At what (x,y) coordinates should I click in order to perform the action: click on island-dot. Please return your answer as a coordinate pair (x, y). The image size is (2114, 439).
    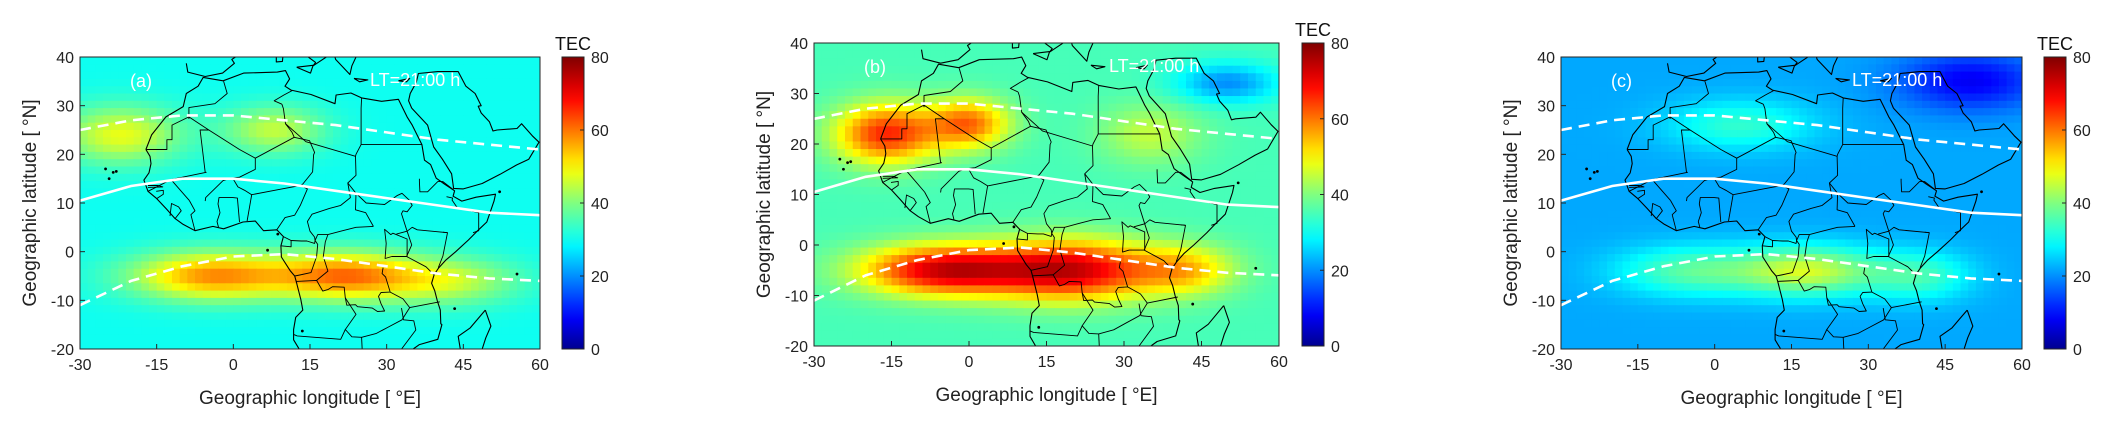
    Looking at the image, I should click on (455, 309).